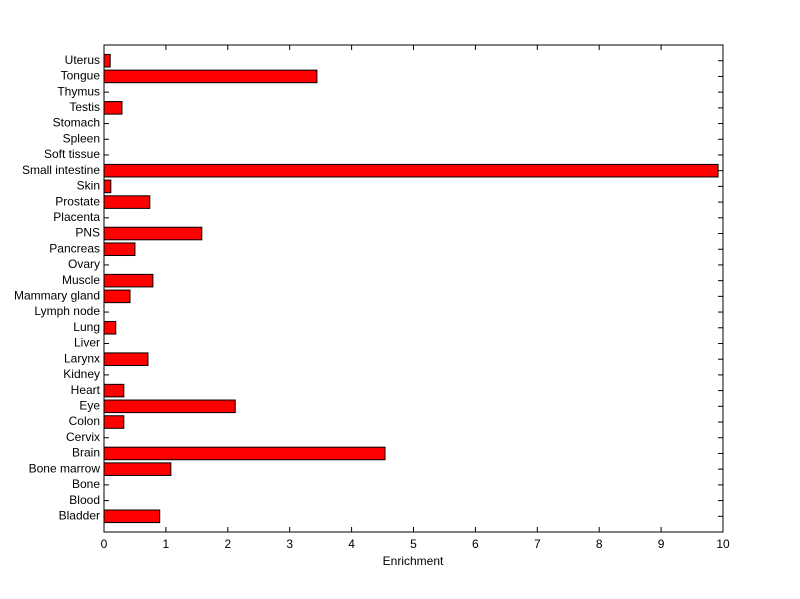 The width and height of the screenshot is (800, 599). I want to click on y-tick-label: Bladder, so click(79, 515).